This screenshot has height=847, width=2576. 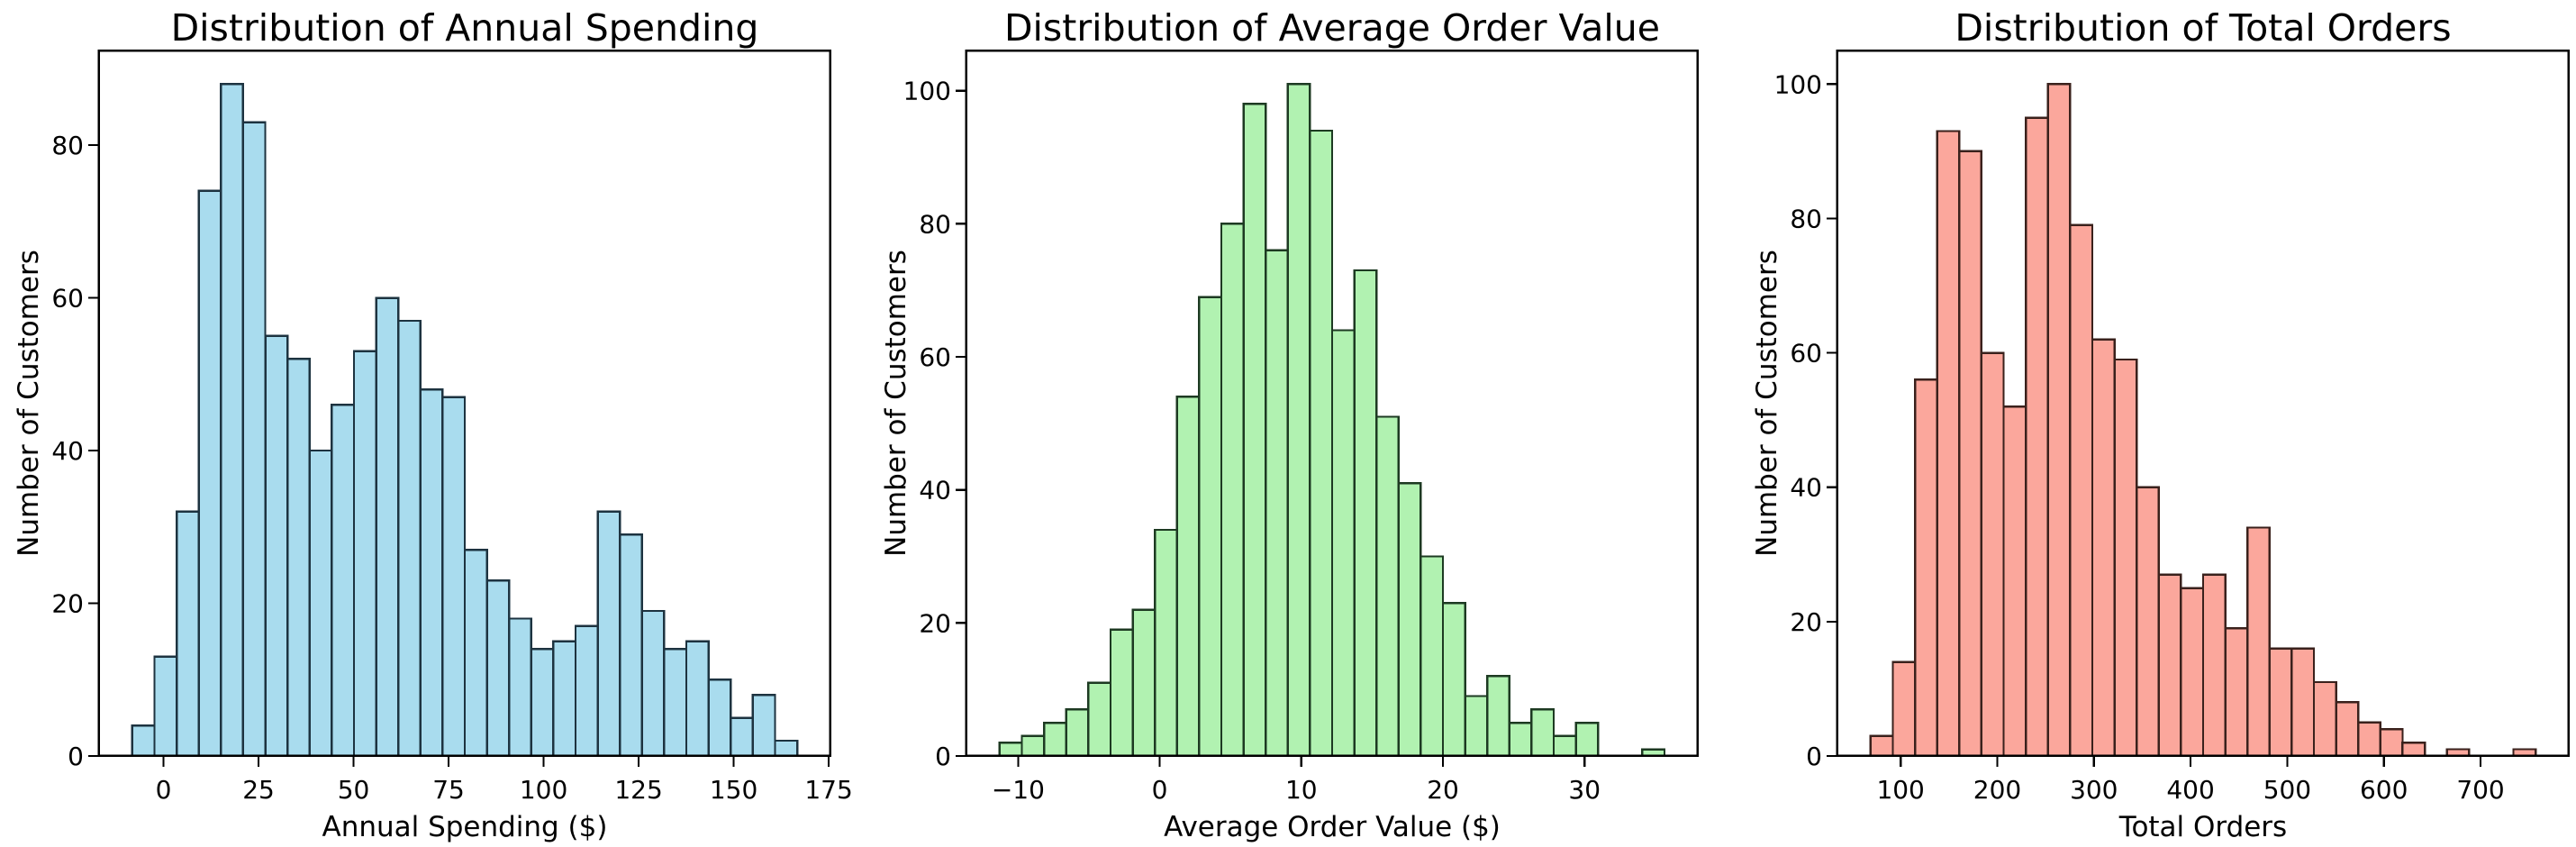 I want to click on x-tick-label: 150, so click(x=733, y=790).